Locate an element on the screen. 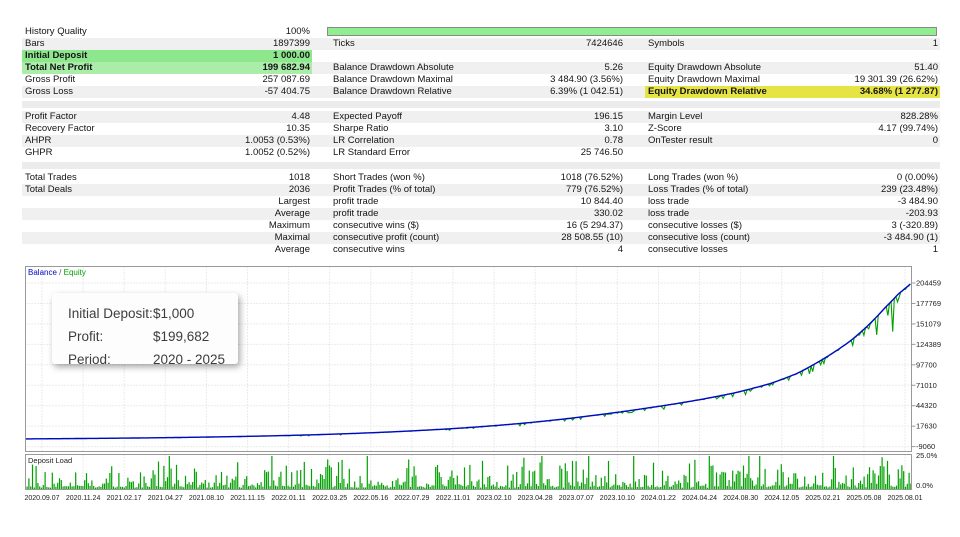  stat-cell-group: LR Standard Error 25 746.50 is located at coordinates (477, 153).